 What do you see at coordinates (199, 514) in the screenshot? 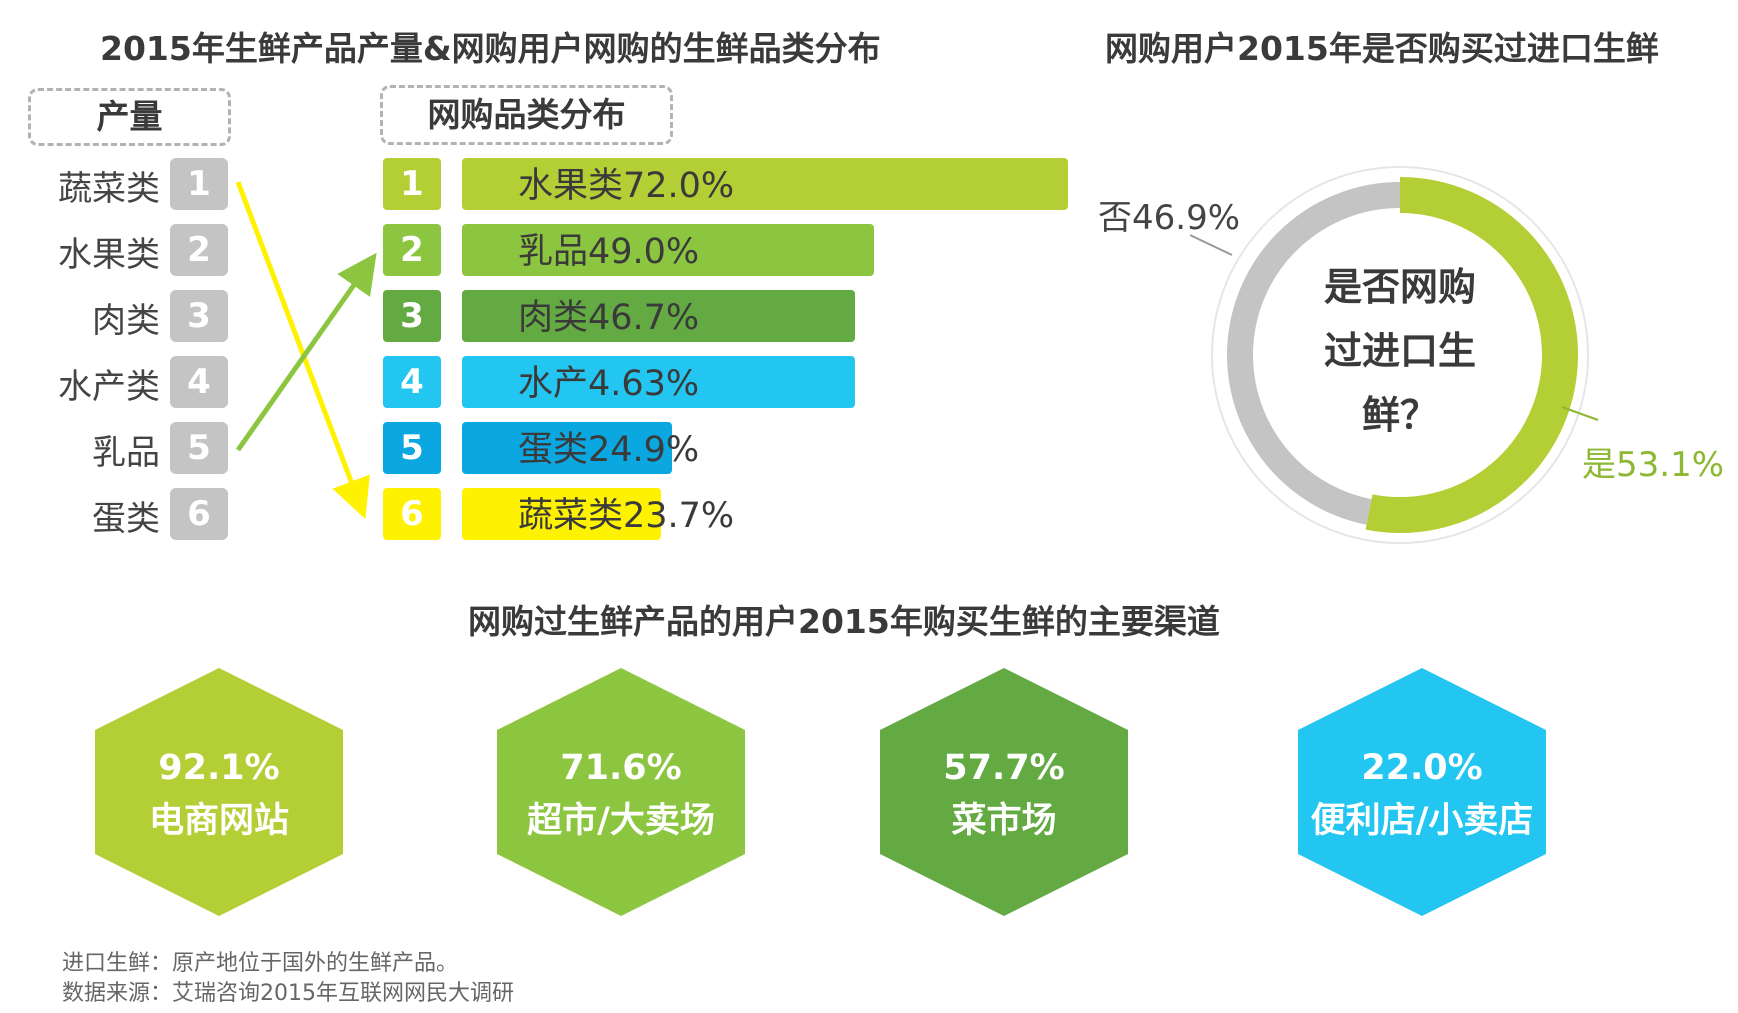
I see `production-rank: 6` at bounding box center [199, 514].